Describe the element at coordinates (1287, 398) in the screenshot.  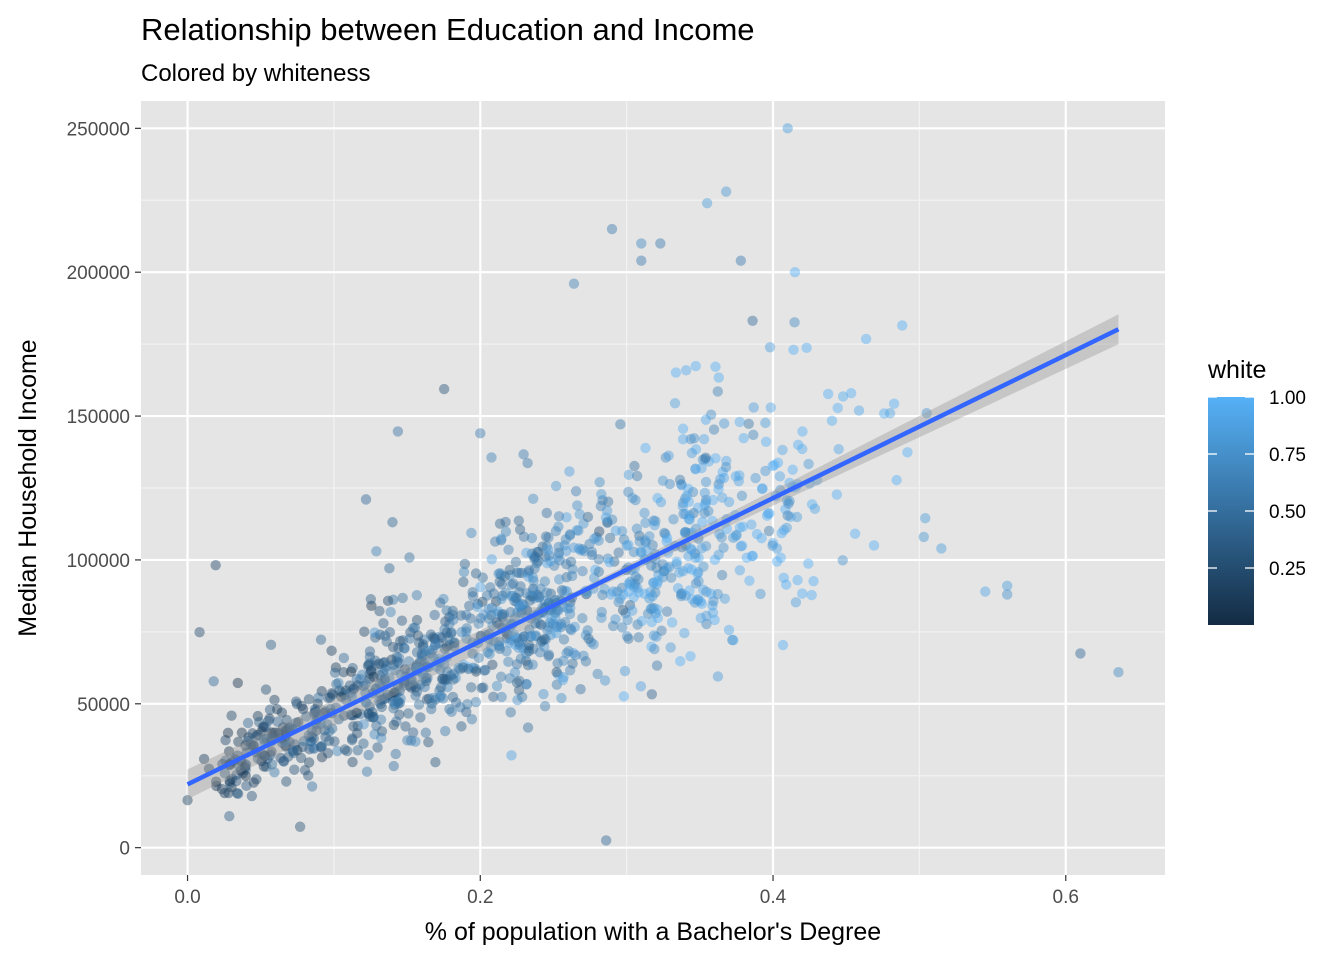
I see `legend-tick-label: 1.00` at that location.